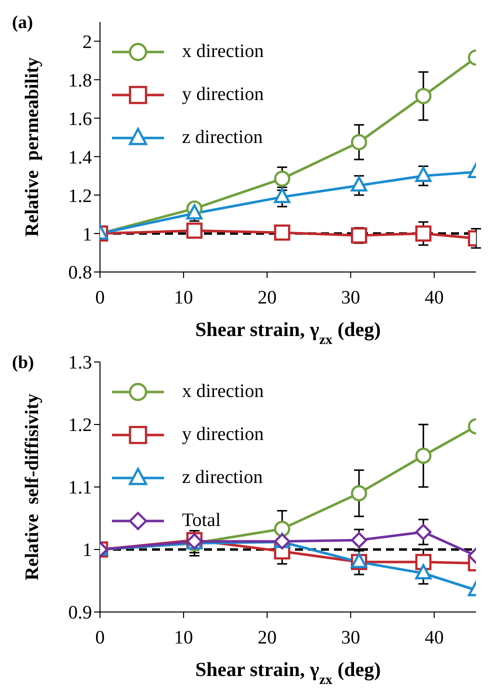  I want to click on y-axis-title: Relative self-diffisivity, so click(33, 486).